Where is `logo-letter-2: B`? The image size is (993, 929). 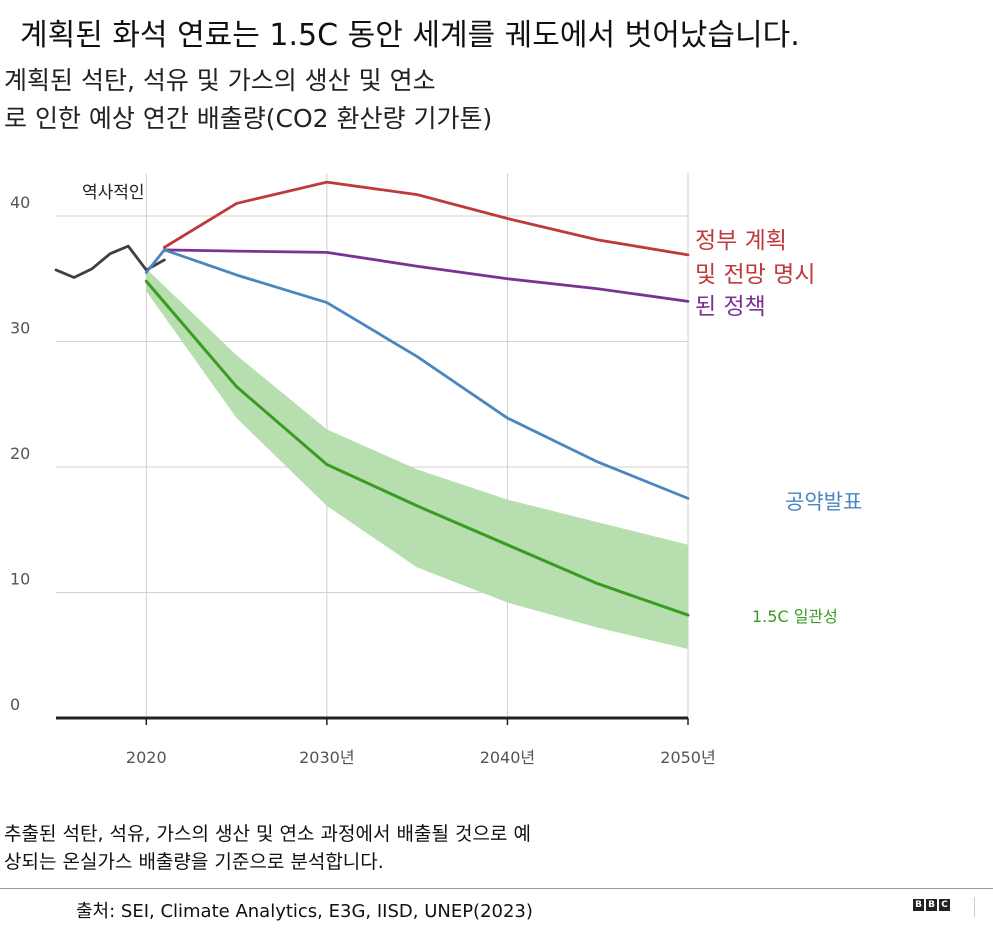 logo-letter-2: B is located at coordinates (931, 905).